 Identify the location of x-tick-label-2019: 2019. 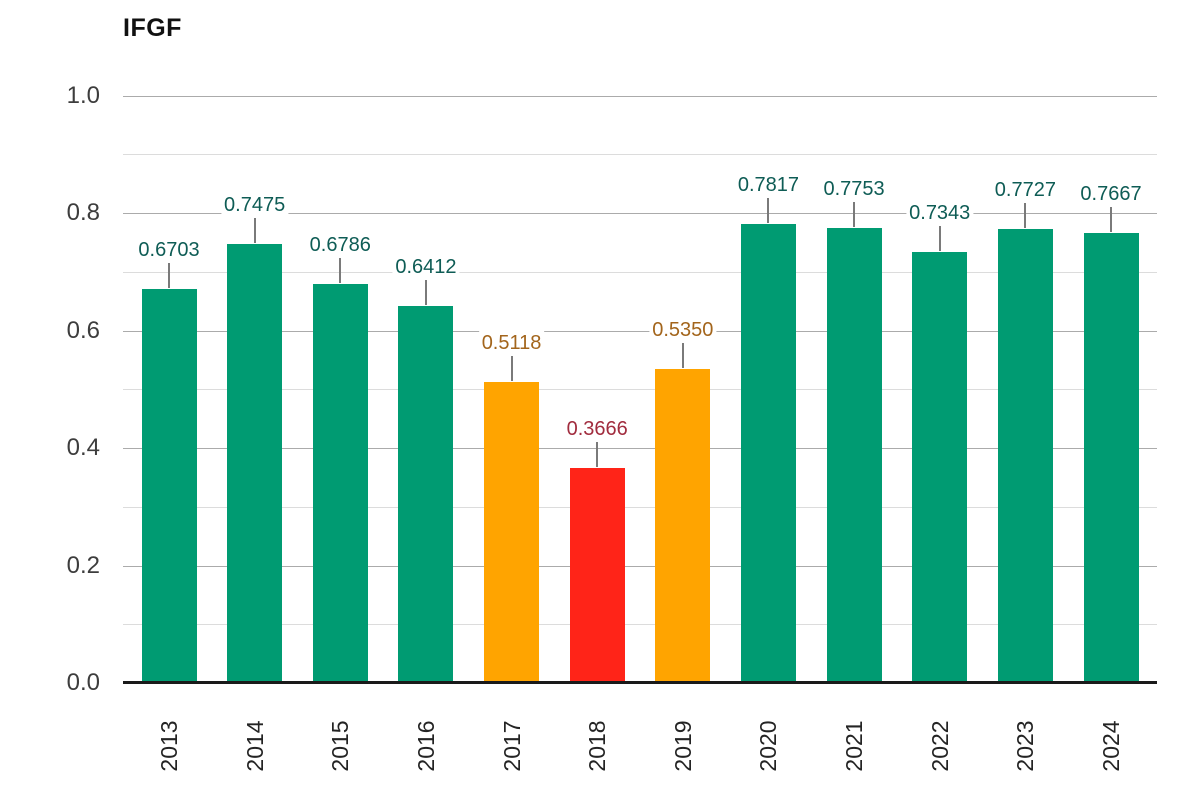
(682, 746).